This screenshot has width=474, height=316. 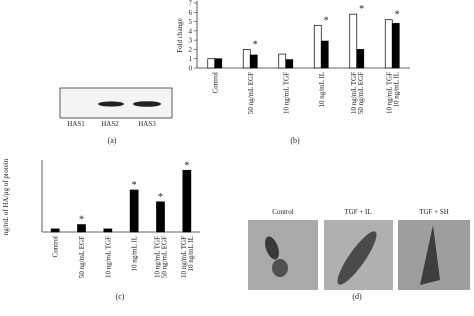 What do you see at coordinates (191, 22) in the screenshot?
I see `y-tick-label: 5` at bounding box center [191, 22].